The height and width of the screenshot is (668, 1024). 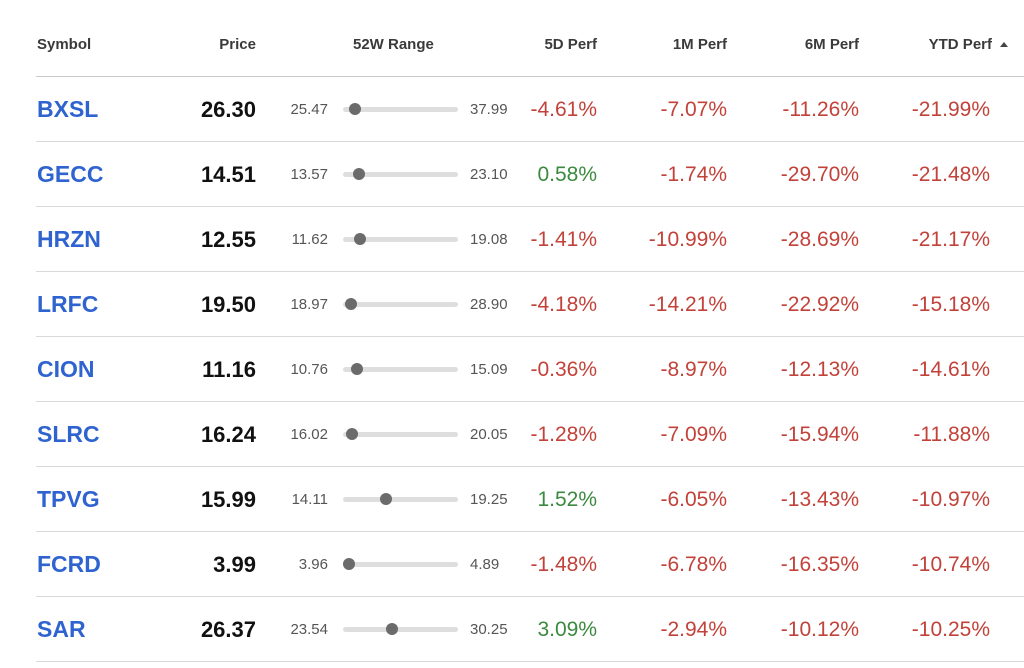 What do you see at coordinates (1004, 44) in the screenshot?
I see `sort-ascending-icon` at bounding box center [1004, 44].